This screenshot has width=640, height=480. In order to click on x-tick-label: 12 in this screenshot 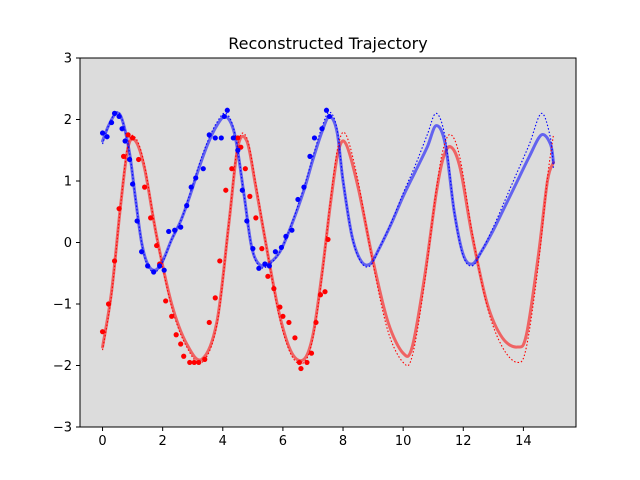, I will do `click(463, 441)`.